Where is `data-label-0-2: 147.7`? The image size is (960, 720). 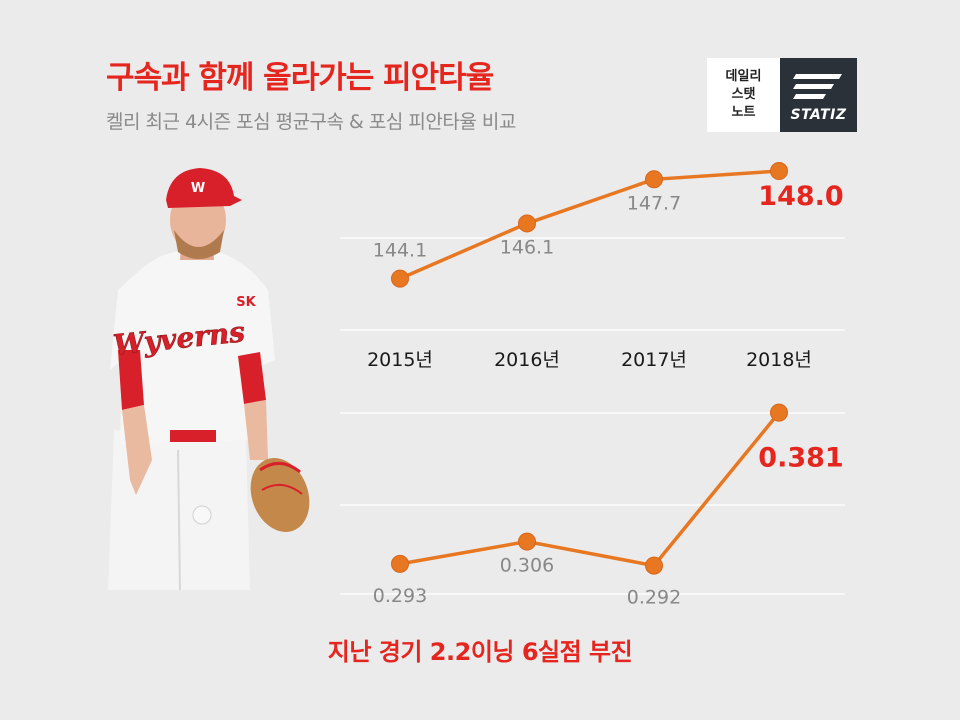 data-label-0-2: 147.7 is located at coordinates (654, 203).